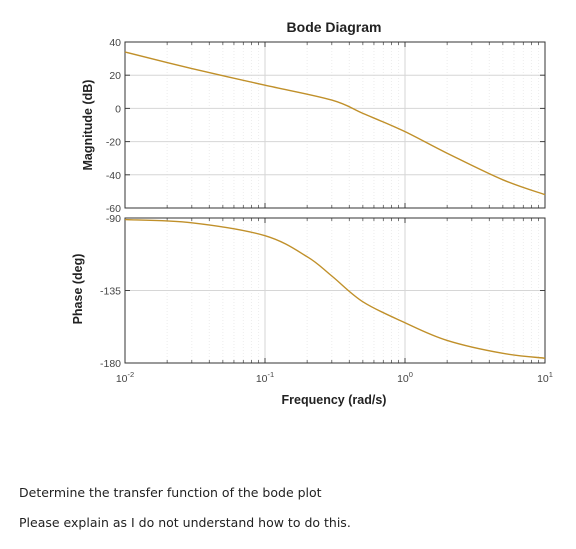  What do you see at coordinates (334, 27) in the screenshot?
I see `chart-title: Bode Diagram` at bounding box center [334, 27].